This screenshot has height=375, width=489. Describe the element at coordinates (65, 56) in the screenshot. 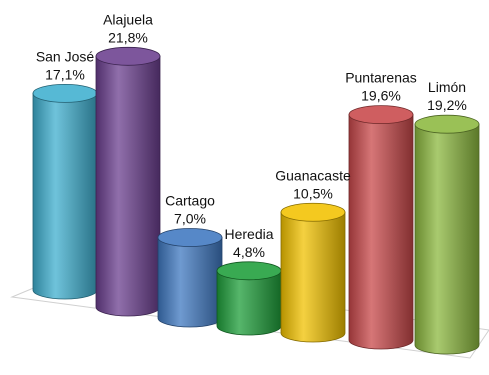

I see `category-label: San José` at that location.